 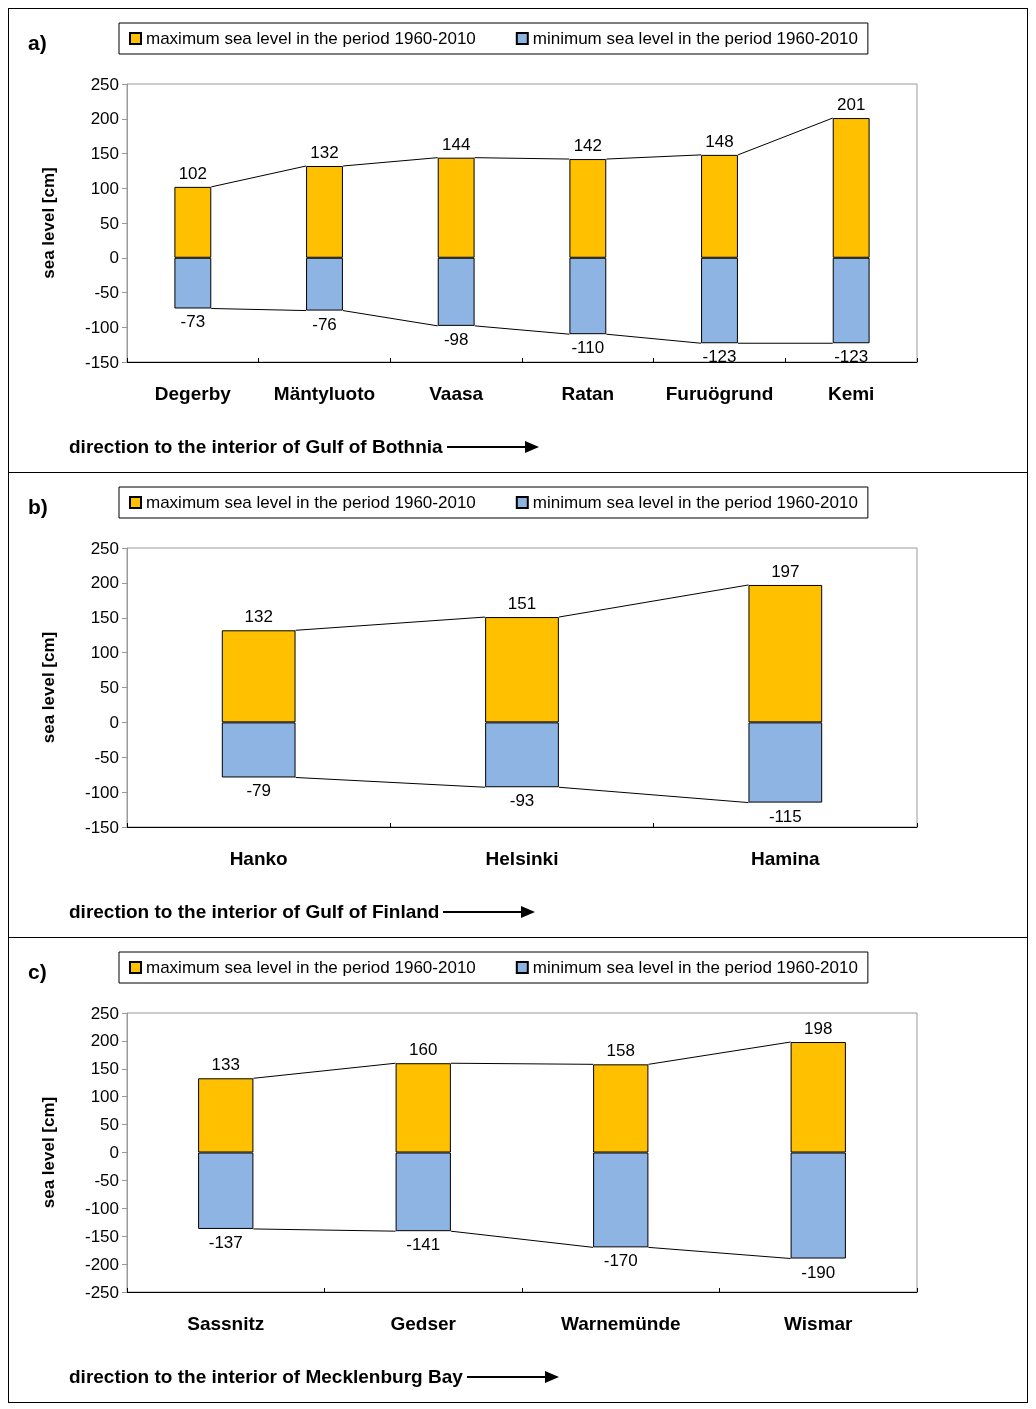 I want to click on data-label: -98, so click(x=456, y=339).